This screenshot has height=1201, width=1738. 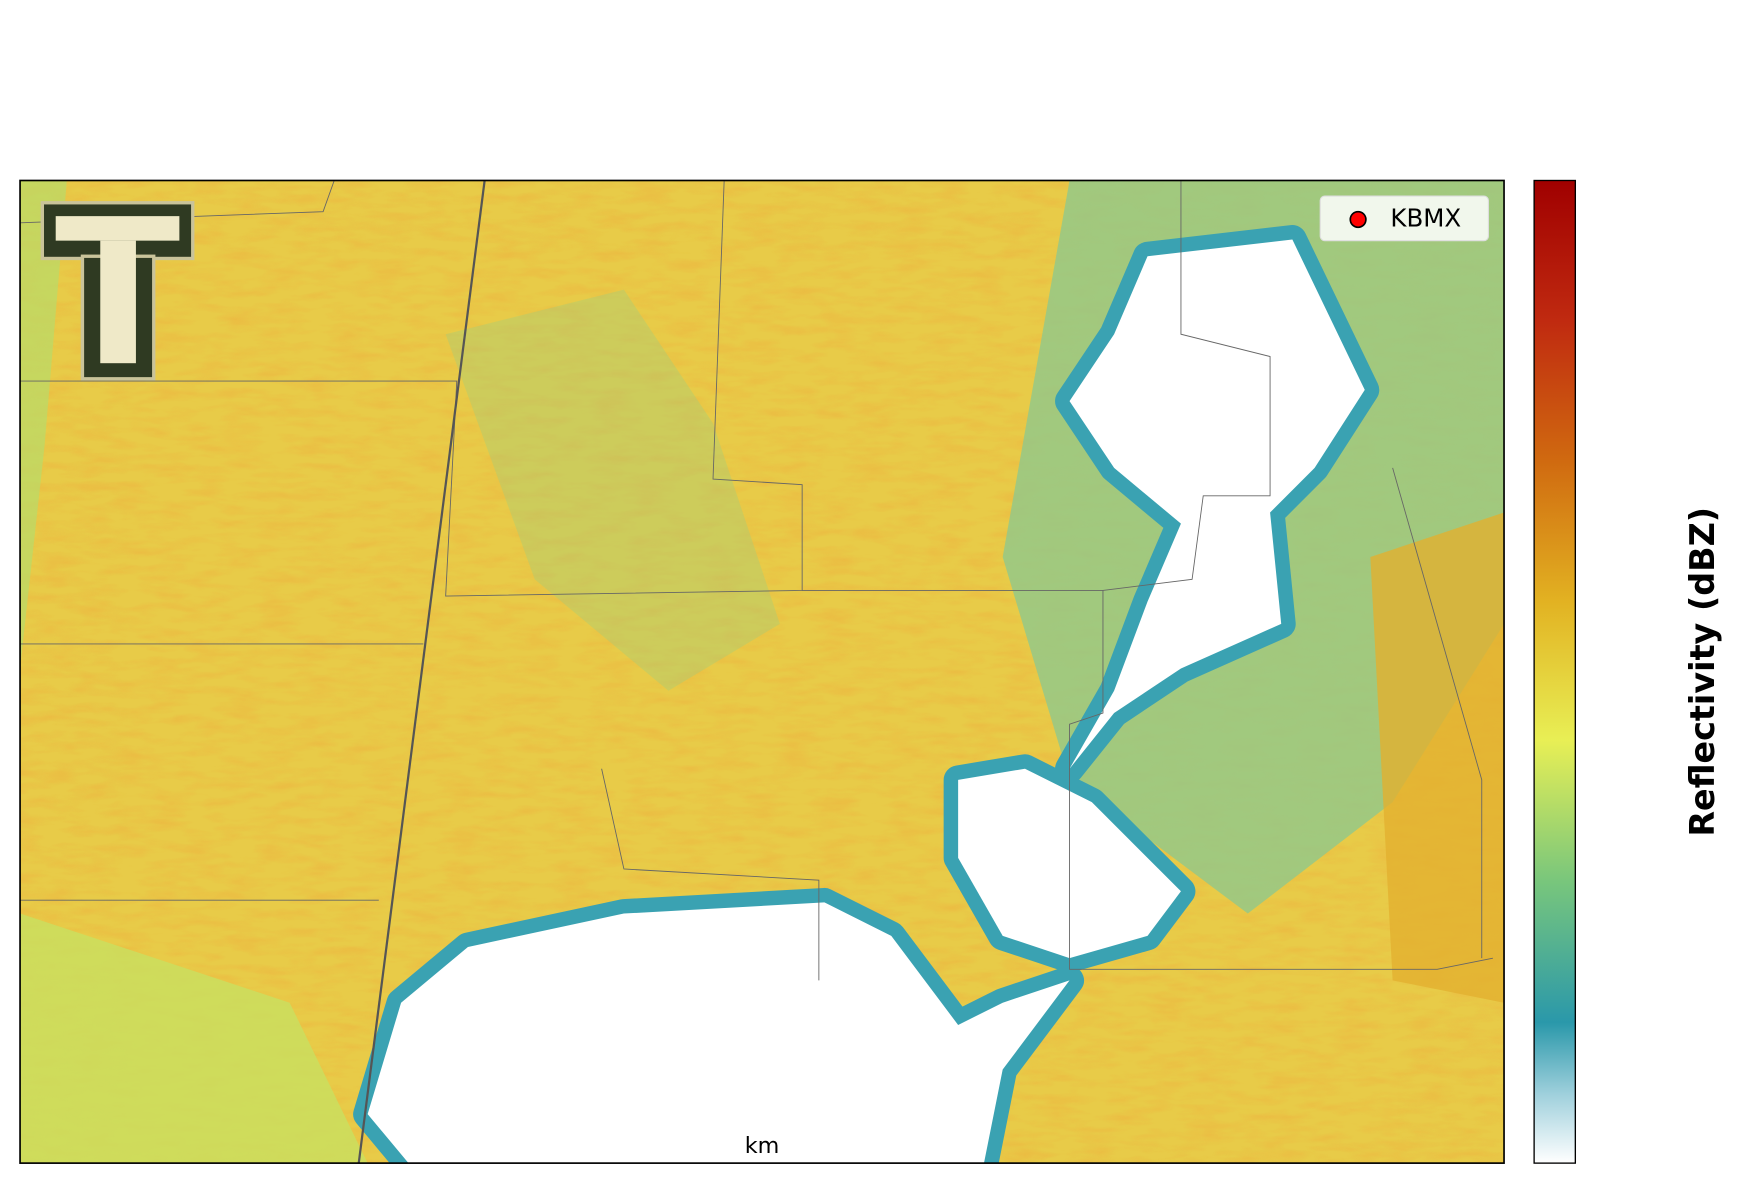 I want to click on legend-label: KBMX, so click(x=1425, y=217).